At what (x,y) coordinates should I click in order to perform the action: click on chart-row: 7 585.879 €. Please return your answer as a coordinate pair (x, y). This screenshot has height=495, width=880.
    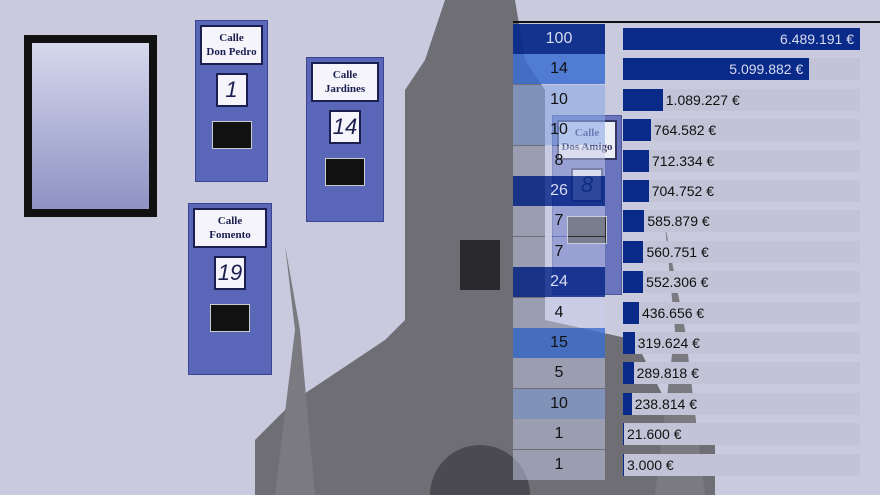
    Looking at the image, I should click on (696, 221).